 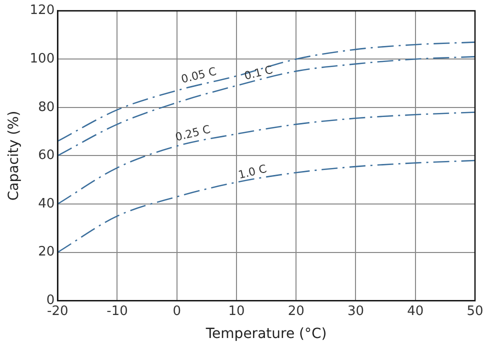 What do you see at coordinates (46, 156) in the screenshot?
I see `y-tick-label: 60` at bounding box center [46, 156].